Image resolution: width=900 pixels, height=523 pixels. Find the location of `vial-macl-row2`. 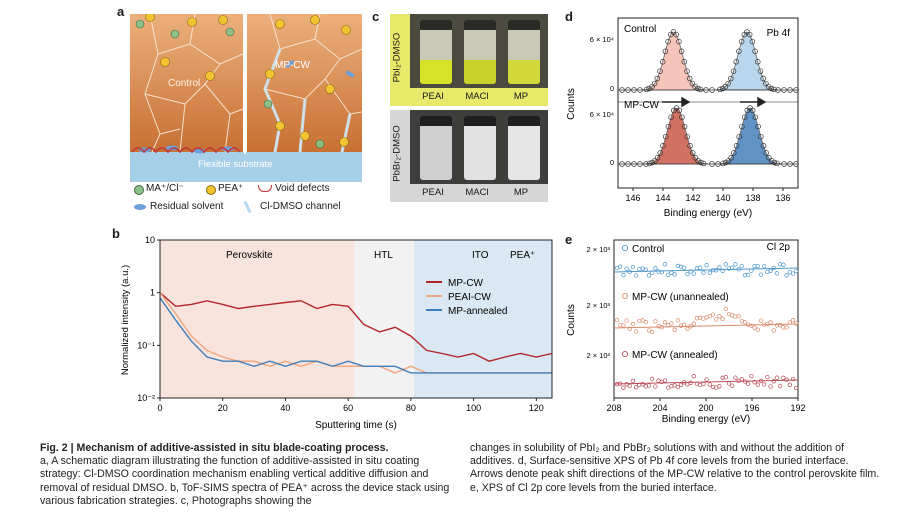

vial-macl-row2 is located at coordinates (480, 148).